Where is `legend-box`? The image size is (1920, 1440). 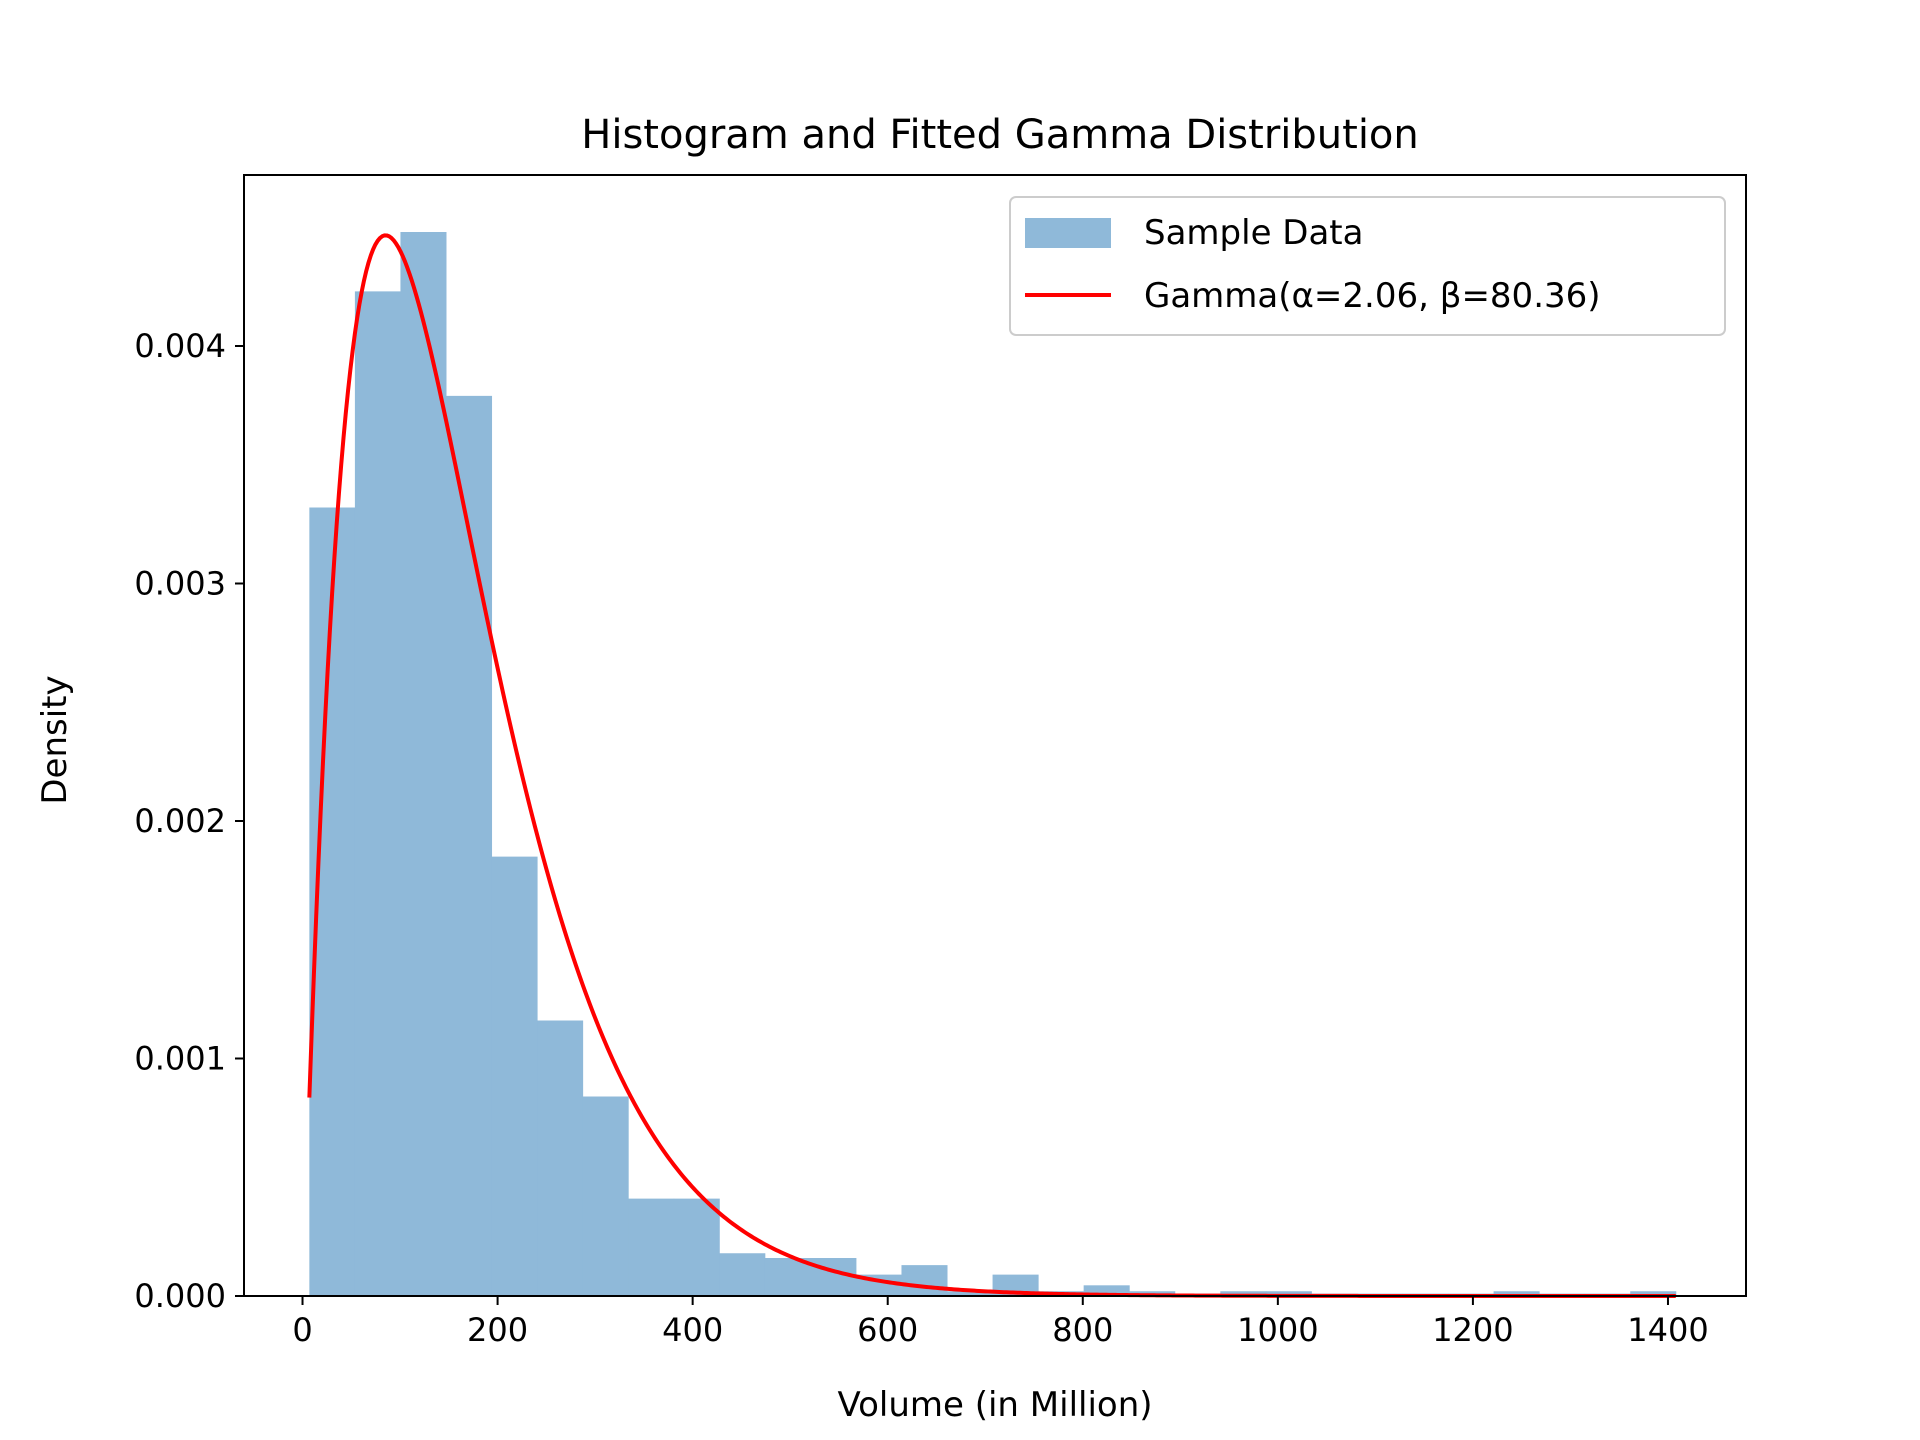
legend-box is located at coordinates (1367, 266).